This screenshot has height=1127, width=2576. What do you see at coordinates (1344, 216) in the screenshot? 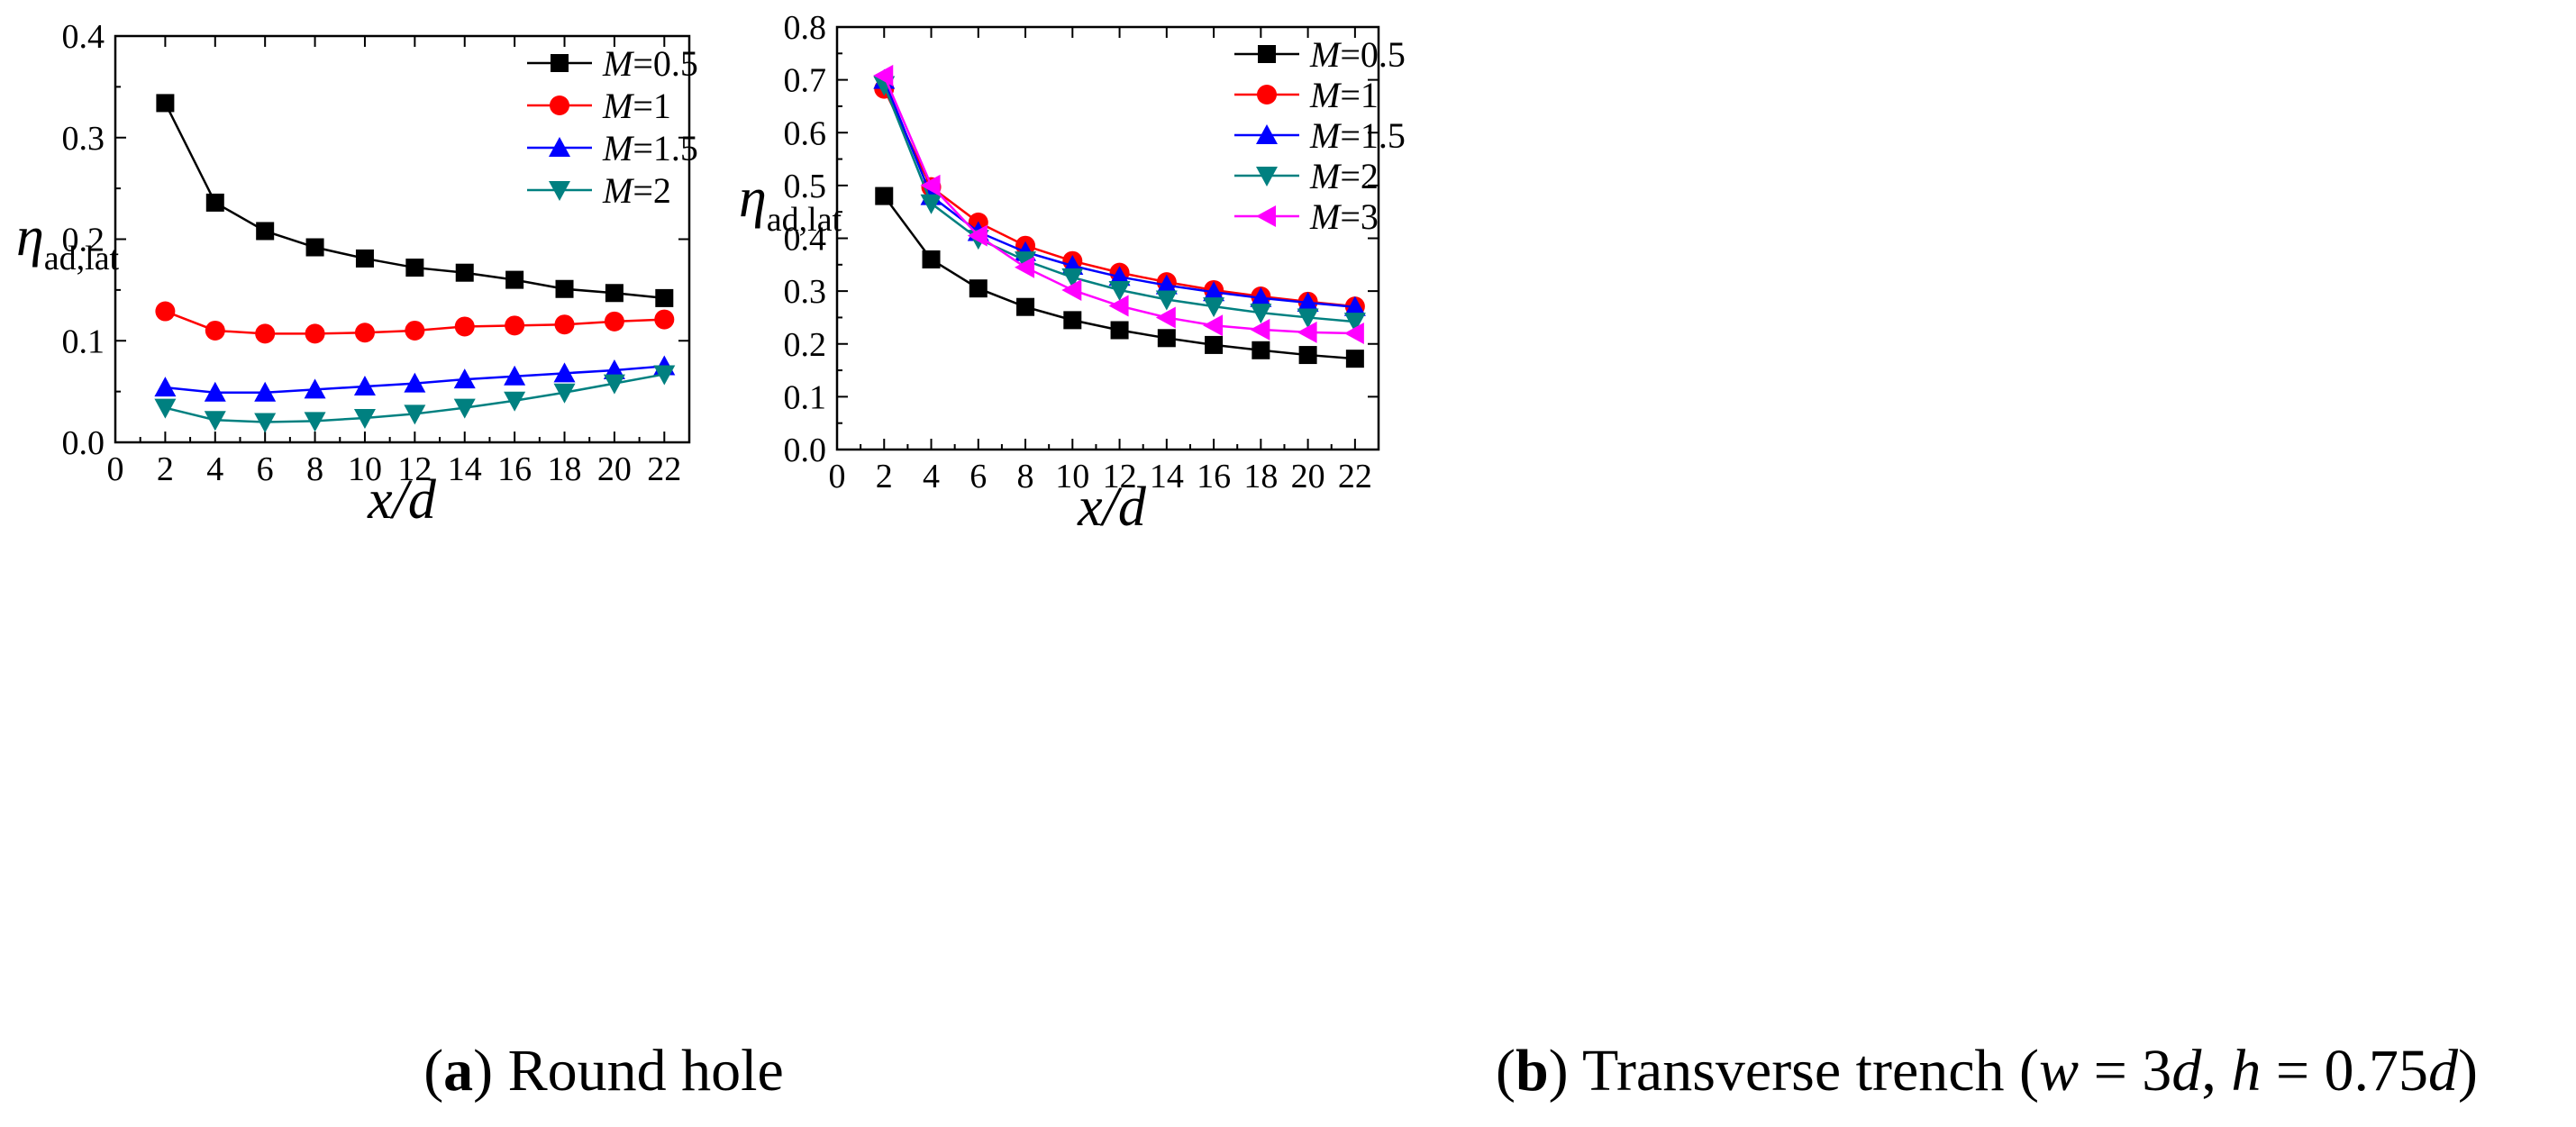
I see `legend-label: M=3` at bounding box center [1344, 216].